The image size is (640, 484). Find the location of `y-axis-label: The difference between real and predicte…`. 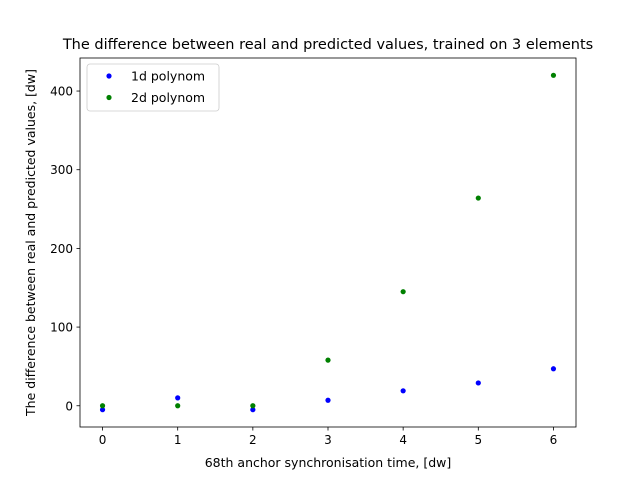

y-axis-label: The difference between real and predicte… is located at coordinates (30, 243).